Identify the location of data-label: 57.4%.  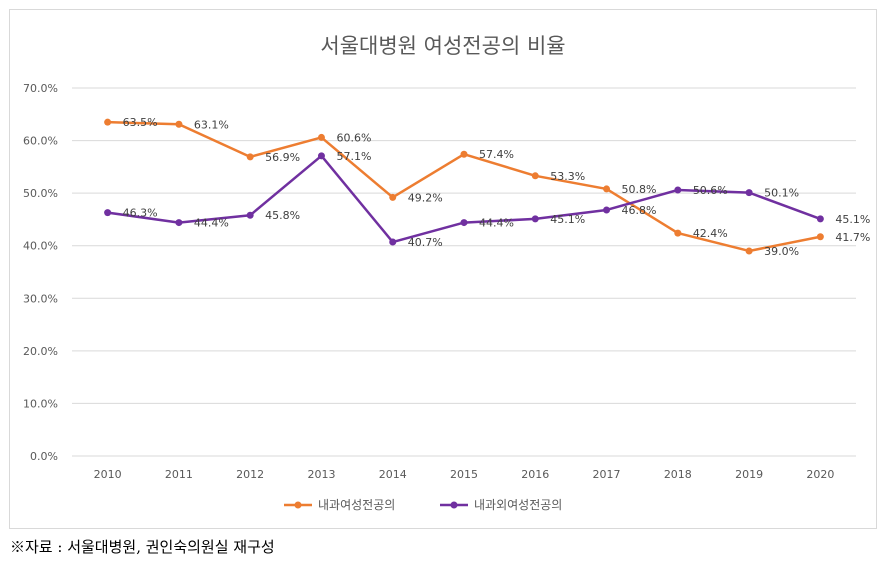
(496, 154).